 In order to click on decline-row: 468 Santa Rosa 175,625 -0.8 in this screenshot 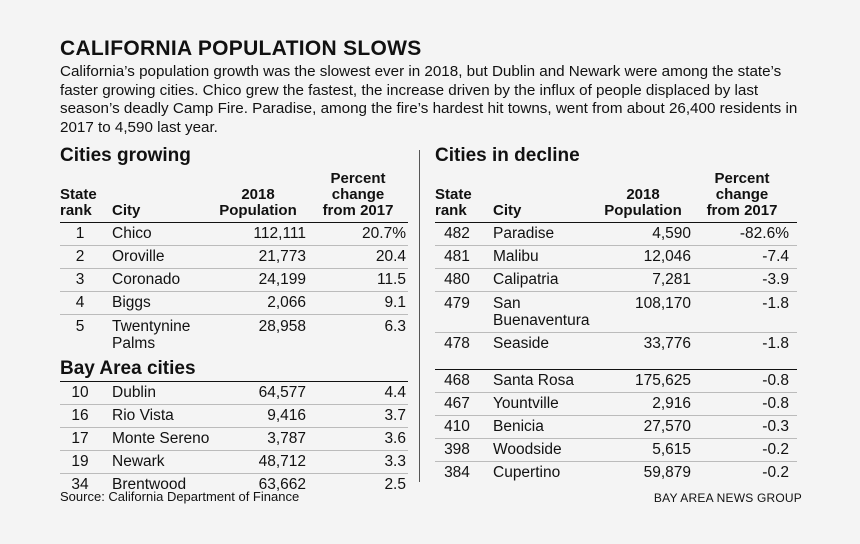, I will do `click(616, 381)`.